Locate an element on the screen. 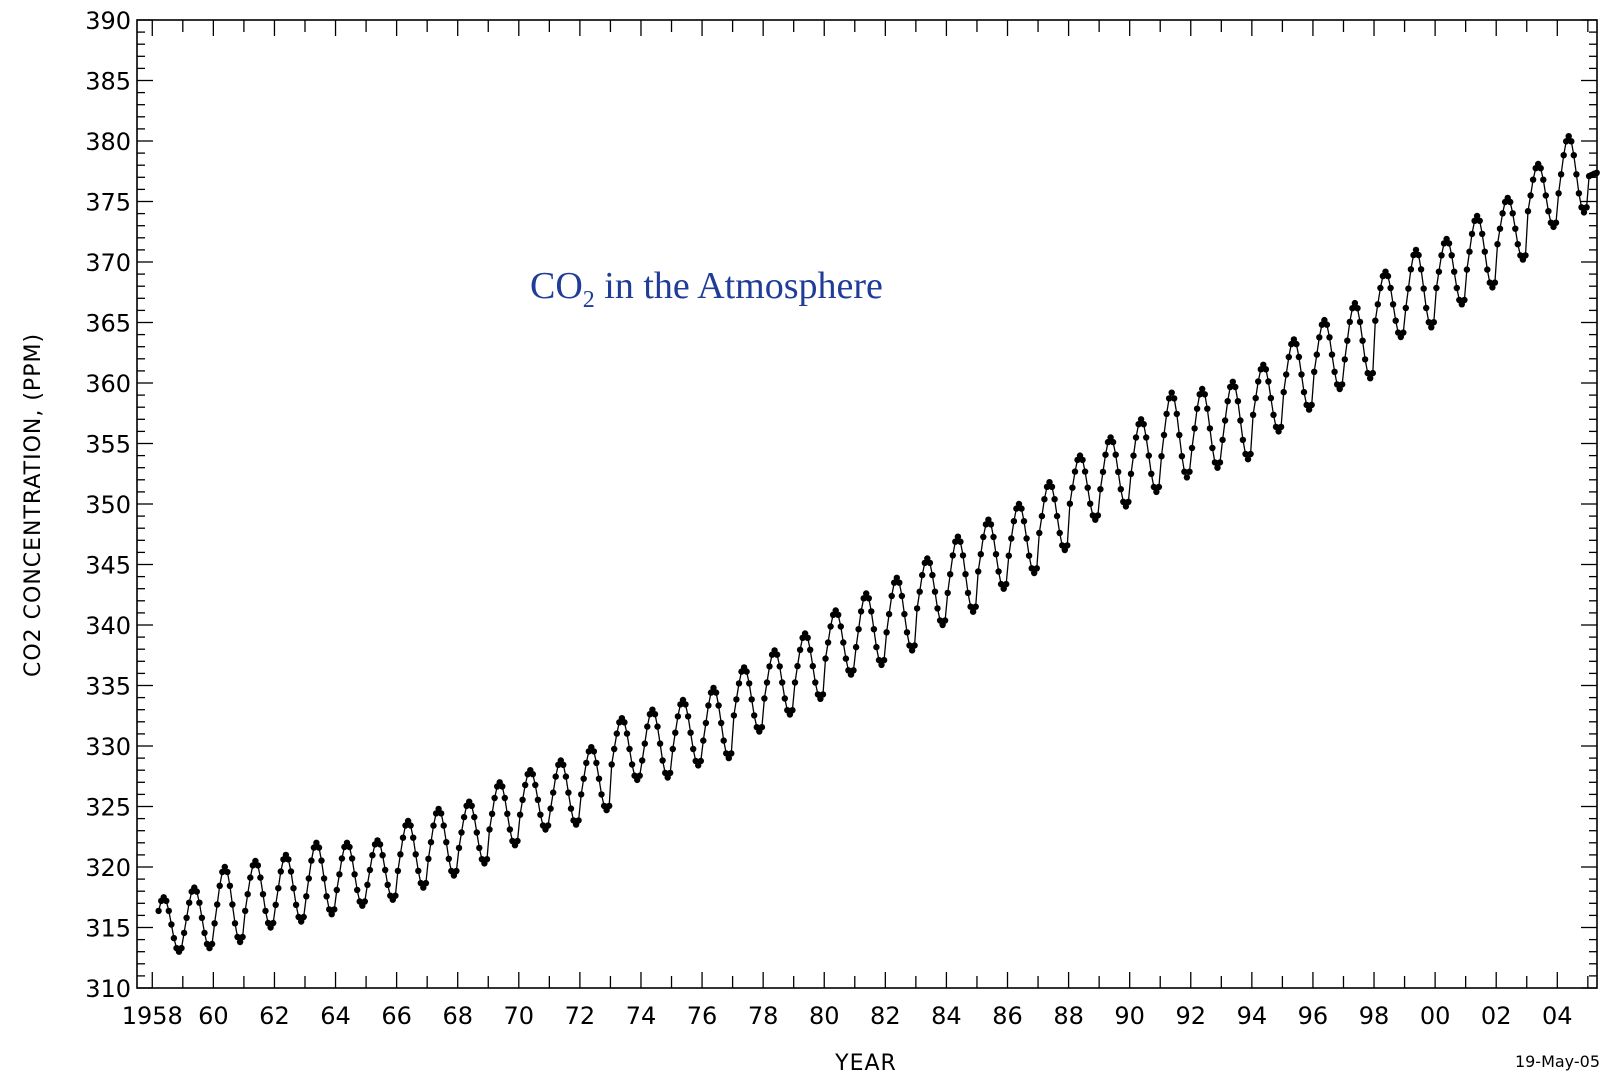  y-tick-label: 320 is located at coordinates (108, 868).